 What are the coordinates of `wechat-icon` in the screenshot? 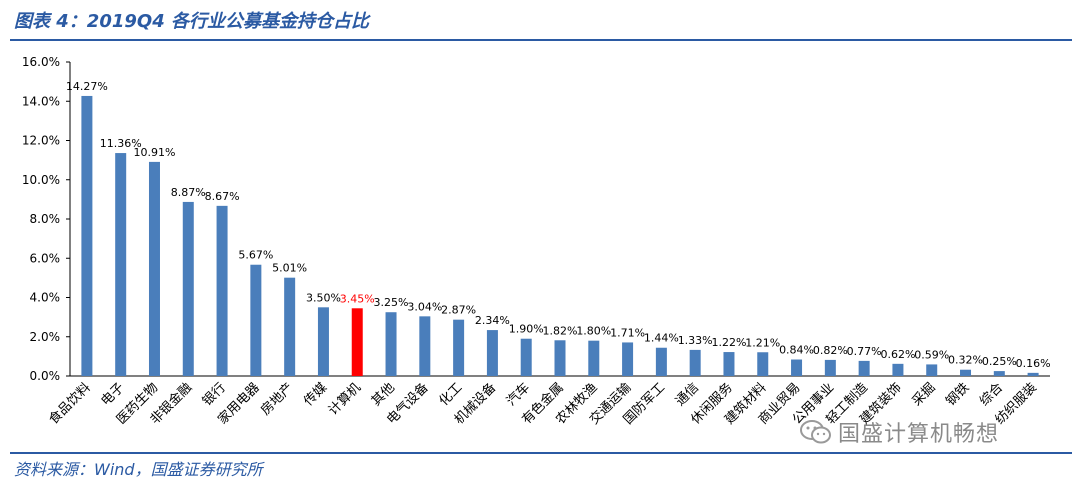 It's located at (816, 432).